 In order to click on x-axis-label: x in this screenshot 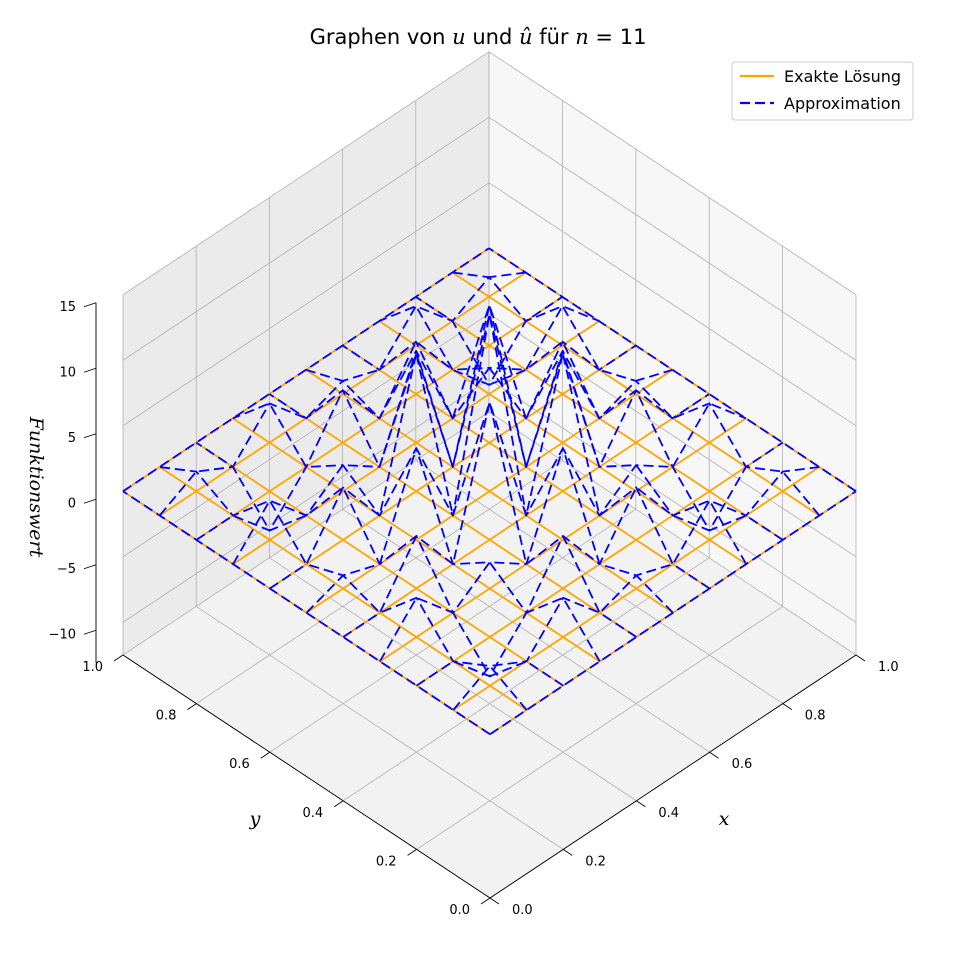, I will do `click(724, 819)`.